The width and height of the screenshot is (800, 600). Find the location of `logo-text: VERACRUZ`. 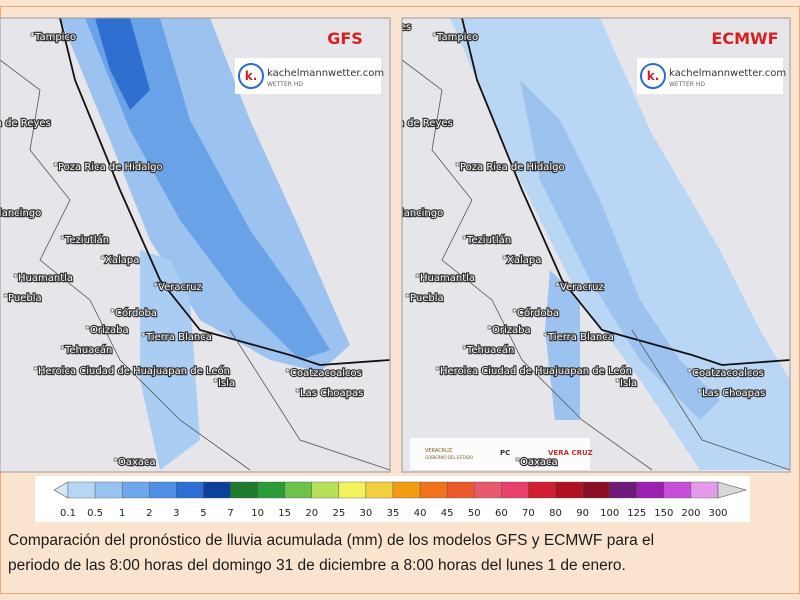

logo-text: VERACRUZ is located at coordinates (439, 451).